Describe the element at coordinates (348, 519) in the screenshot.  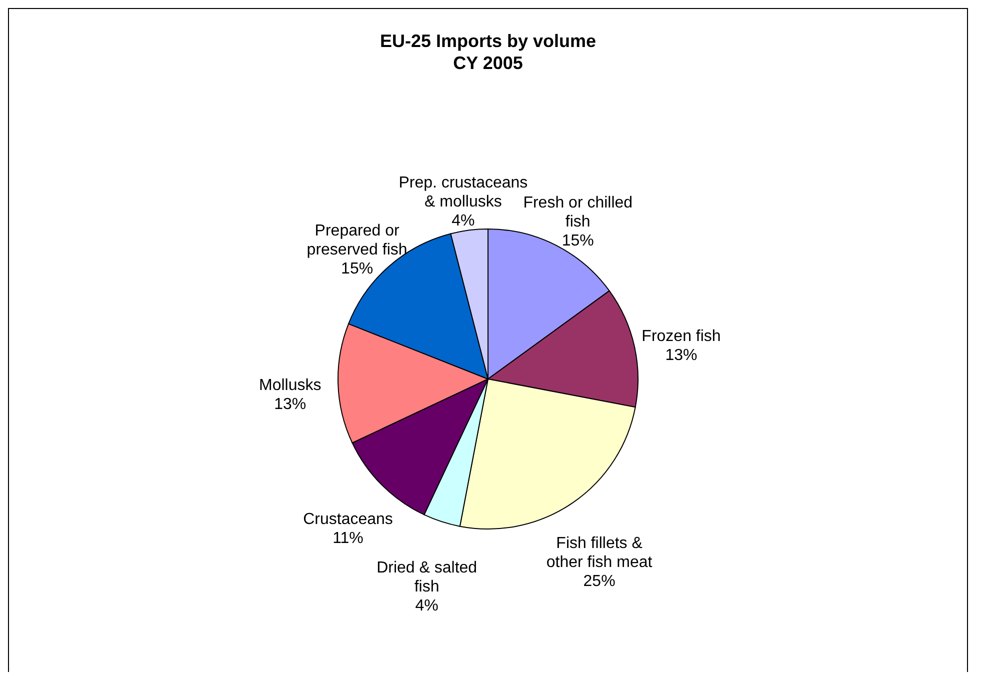
I see `slice-label: Crustaceans` at that location.